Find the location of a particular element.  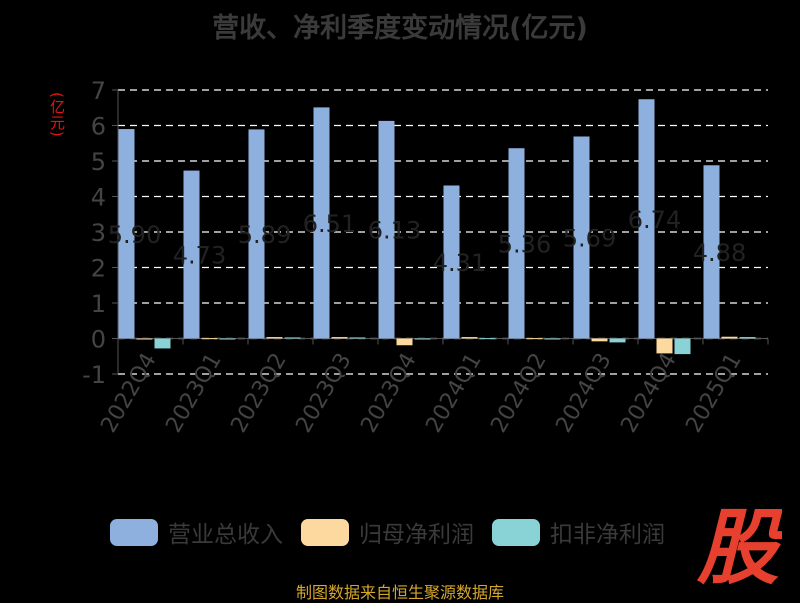

data-label: 6.51 is located at coordinates (329, 224).